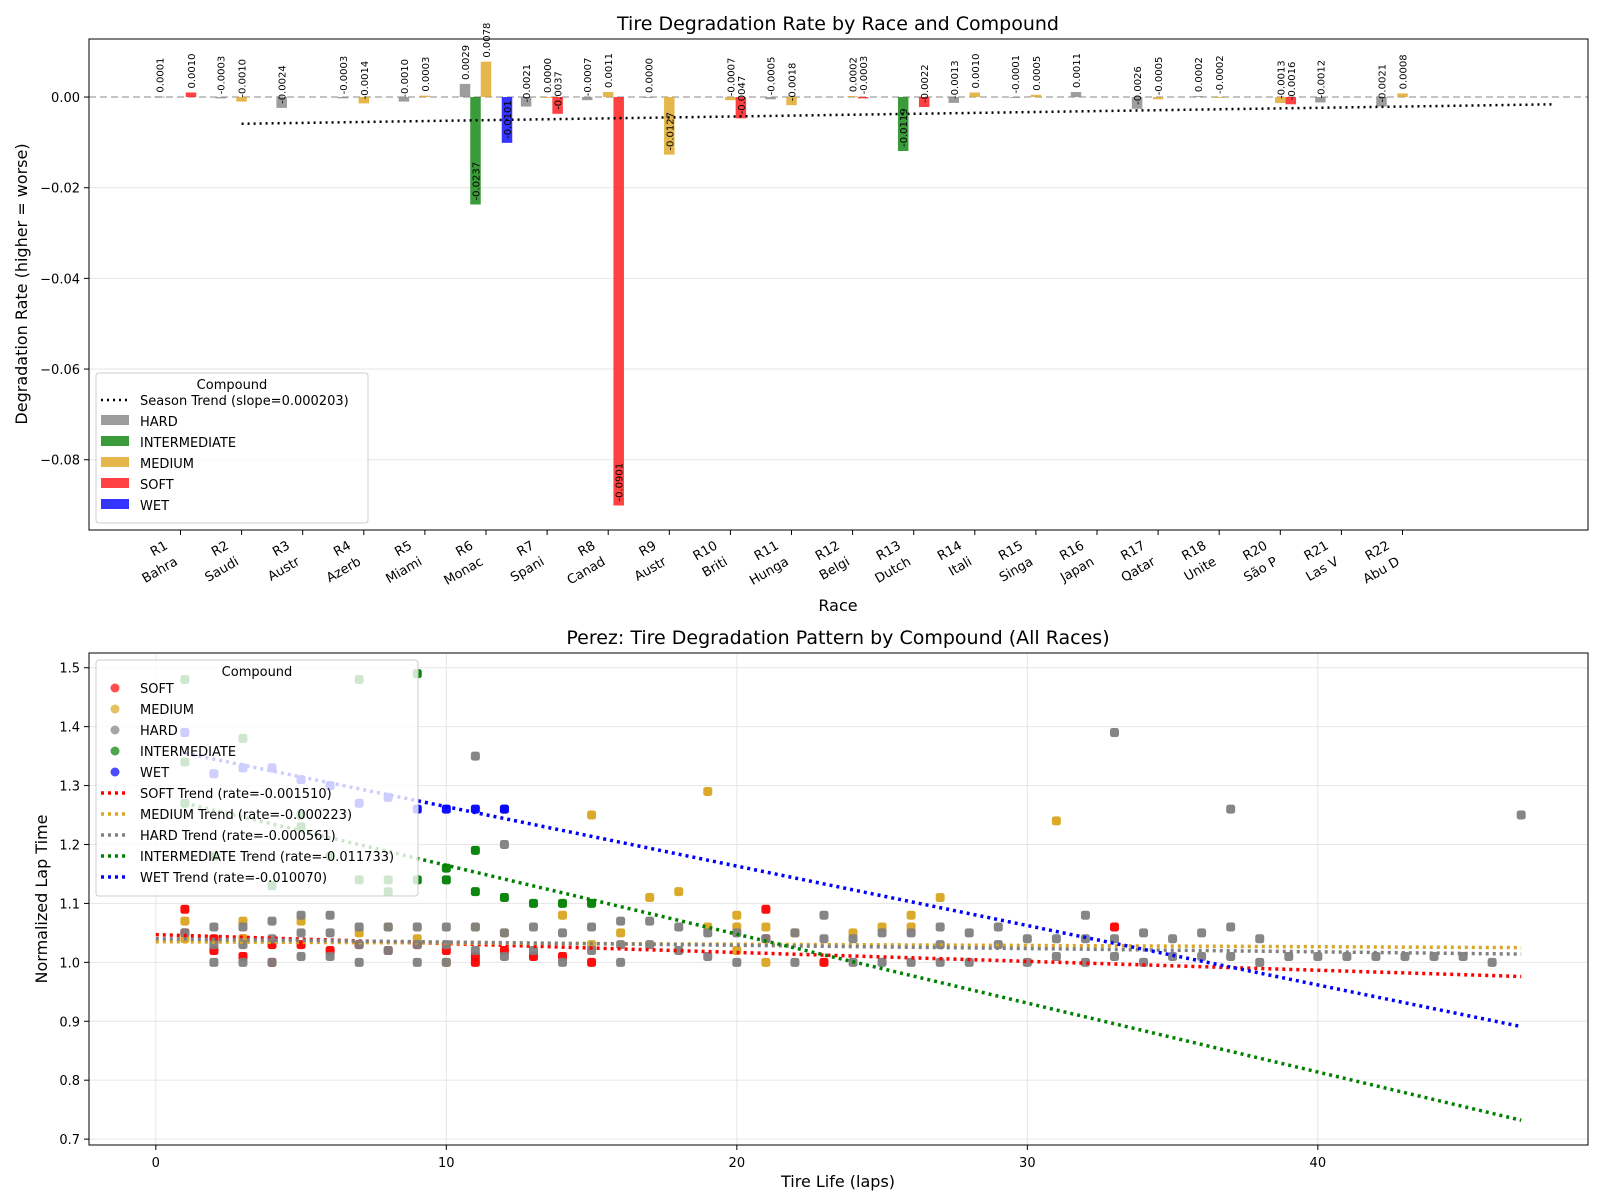 The height and width of the screenshot is (1200, 1600). I want to click on bar-value-label: -0.0005, so click(772, 76).